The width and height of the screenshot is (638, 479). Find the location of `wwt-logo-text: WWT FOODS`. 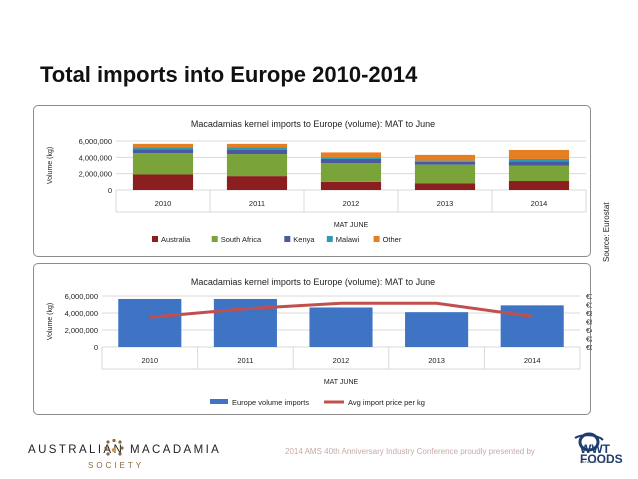

wwt-logo-text: WWT FOODS is located at coordinates (601, 454).